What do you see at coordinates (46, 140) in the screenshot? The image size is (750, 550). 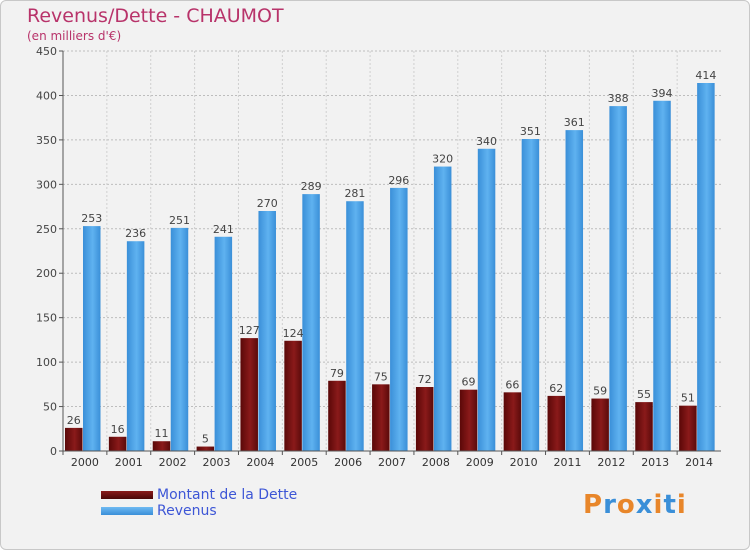 I see `y-tick-label: 350` at bounding box center [46, 140].